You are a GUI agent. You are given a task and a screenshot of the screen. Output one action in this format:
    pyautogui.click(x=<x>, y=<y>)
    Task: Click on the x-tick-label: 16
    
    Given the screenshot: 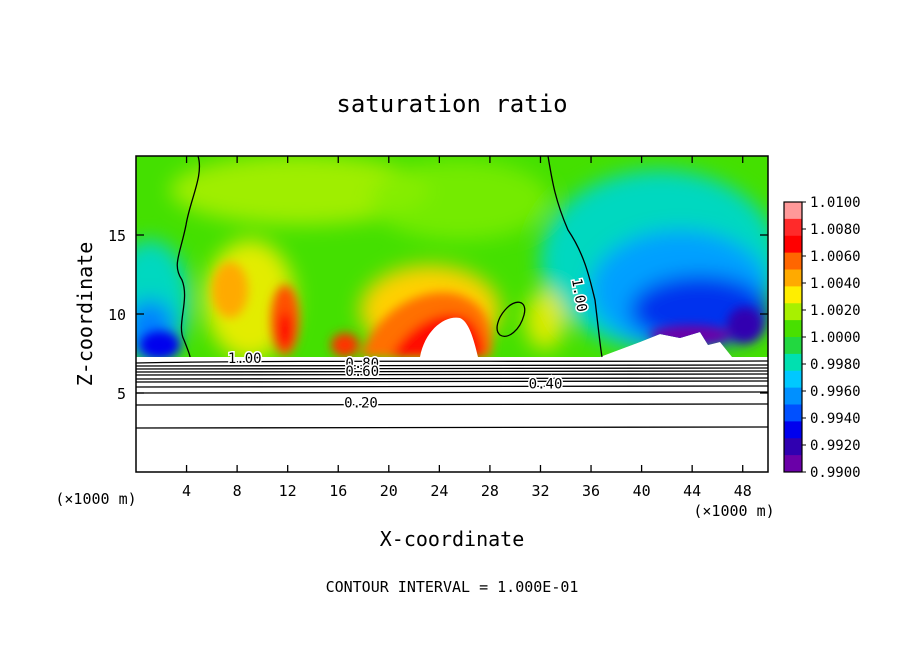 What is the action you would take?
    pyautogui.click(x=338, y=491)
    